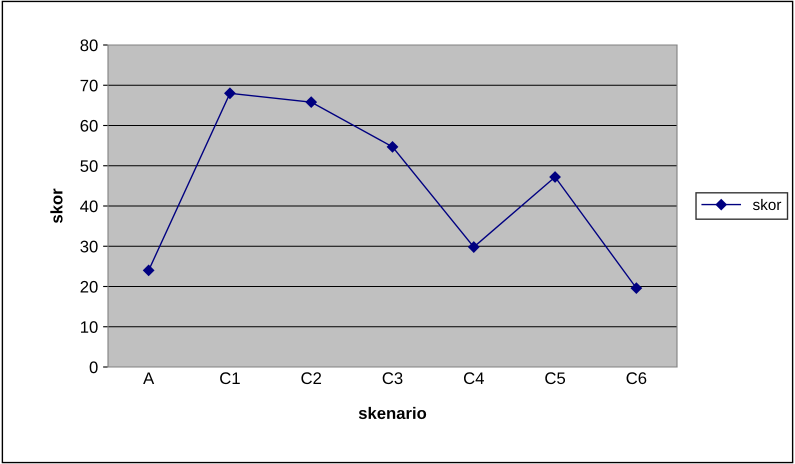 The width and height of the screenshot is (795, 464). I want to click on x-tick-label: C4, so click(474, 378).